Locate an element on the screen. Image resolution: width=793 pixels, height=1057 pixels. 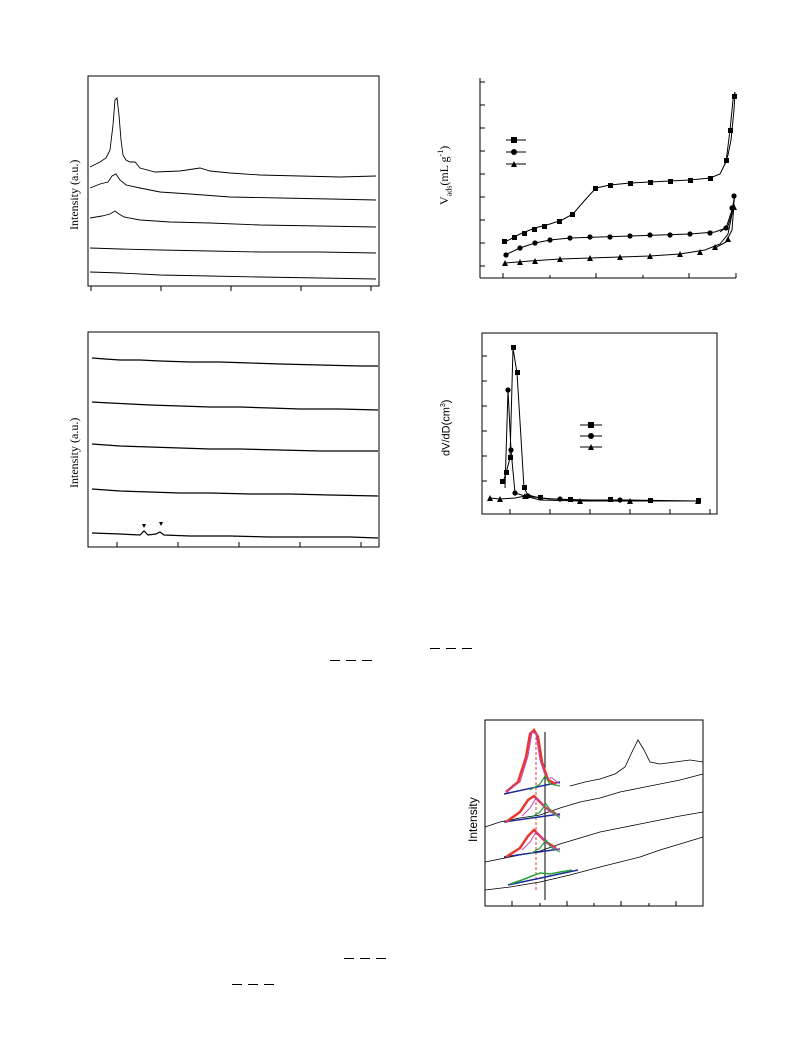
isotherm-panel: Vads(mL g-1) is located at coordinates (590, 185).